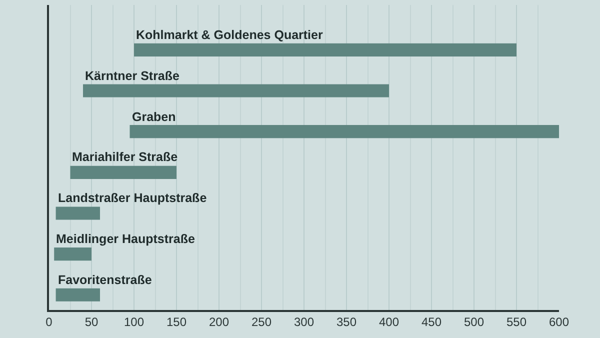 This screenshot has width=600, height=338. What do you see at coordinates (105, 280) in the screenshot?
I see `y-tick-label: Favoritenstraße` at bounding box center [105, 280].